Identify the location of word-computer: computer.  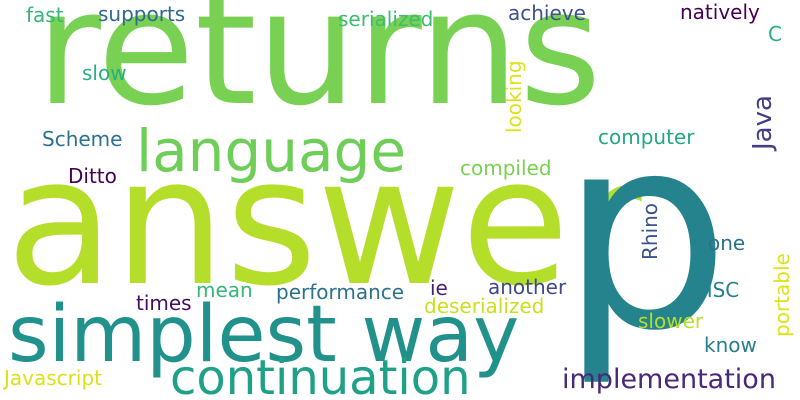
(646, 137).